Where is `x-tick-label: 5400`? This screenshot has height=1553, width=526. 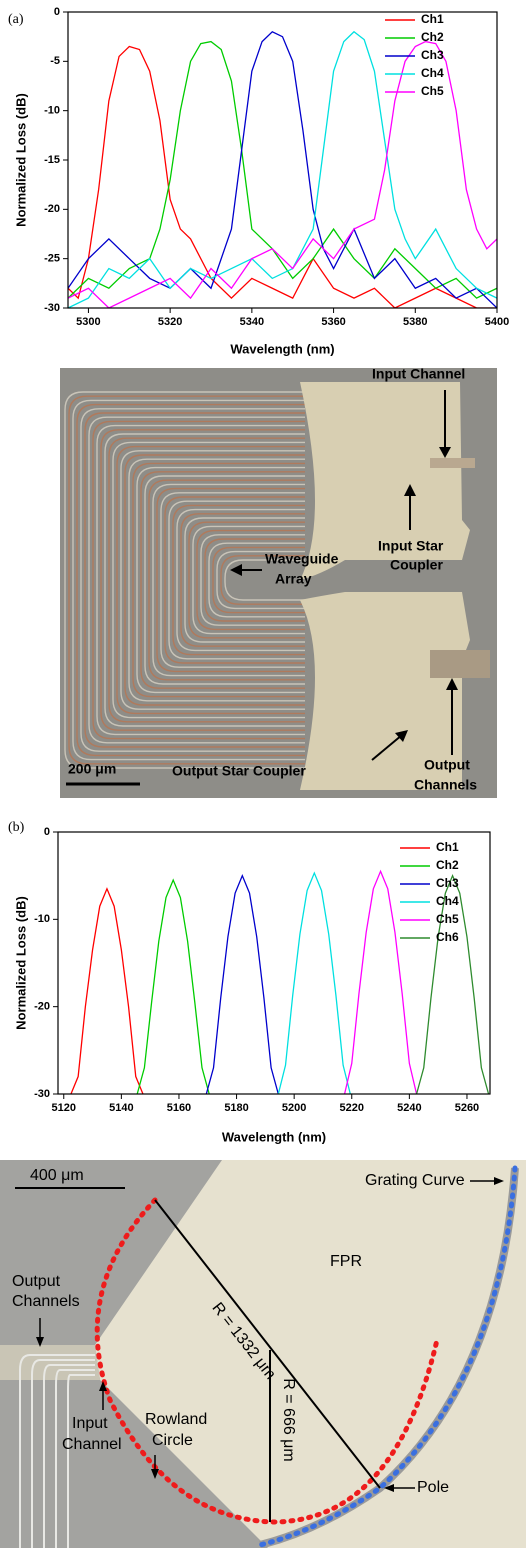 x-tick-label: 5400 is located at coordinates (497, 322).